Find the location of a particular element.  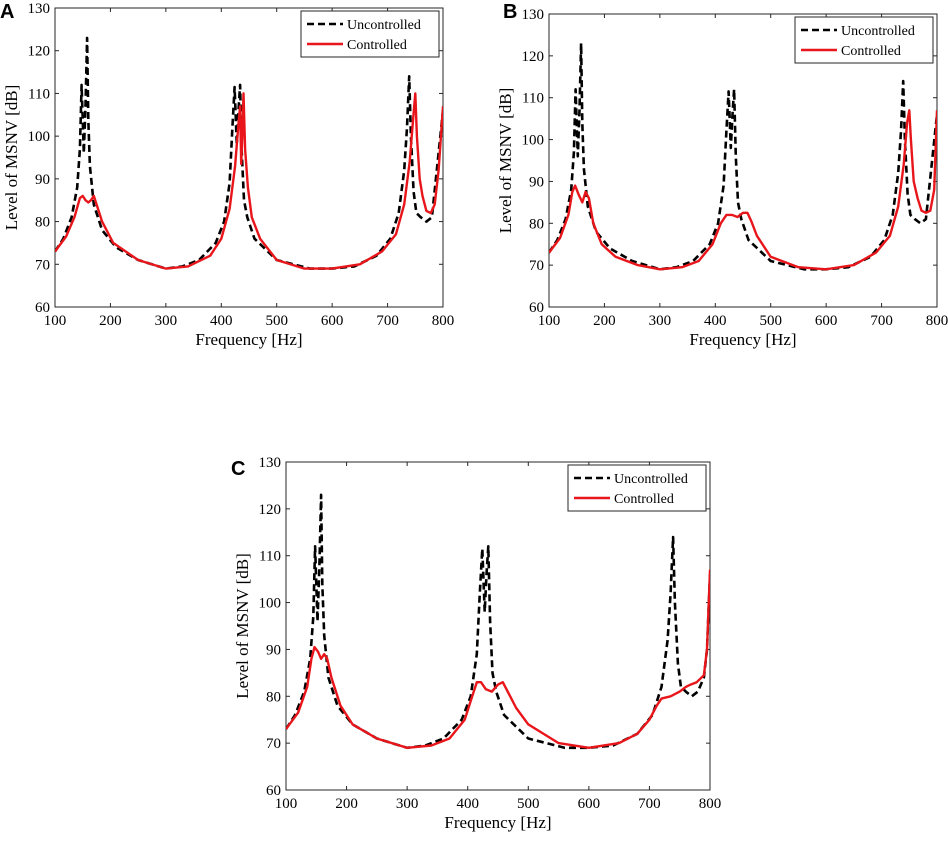

panel-b-y-tick-label: 110 is located at coordinates (533, 99).